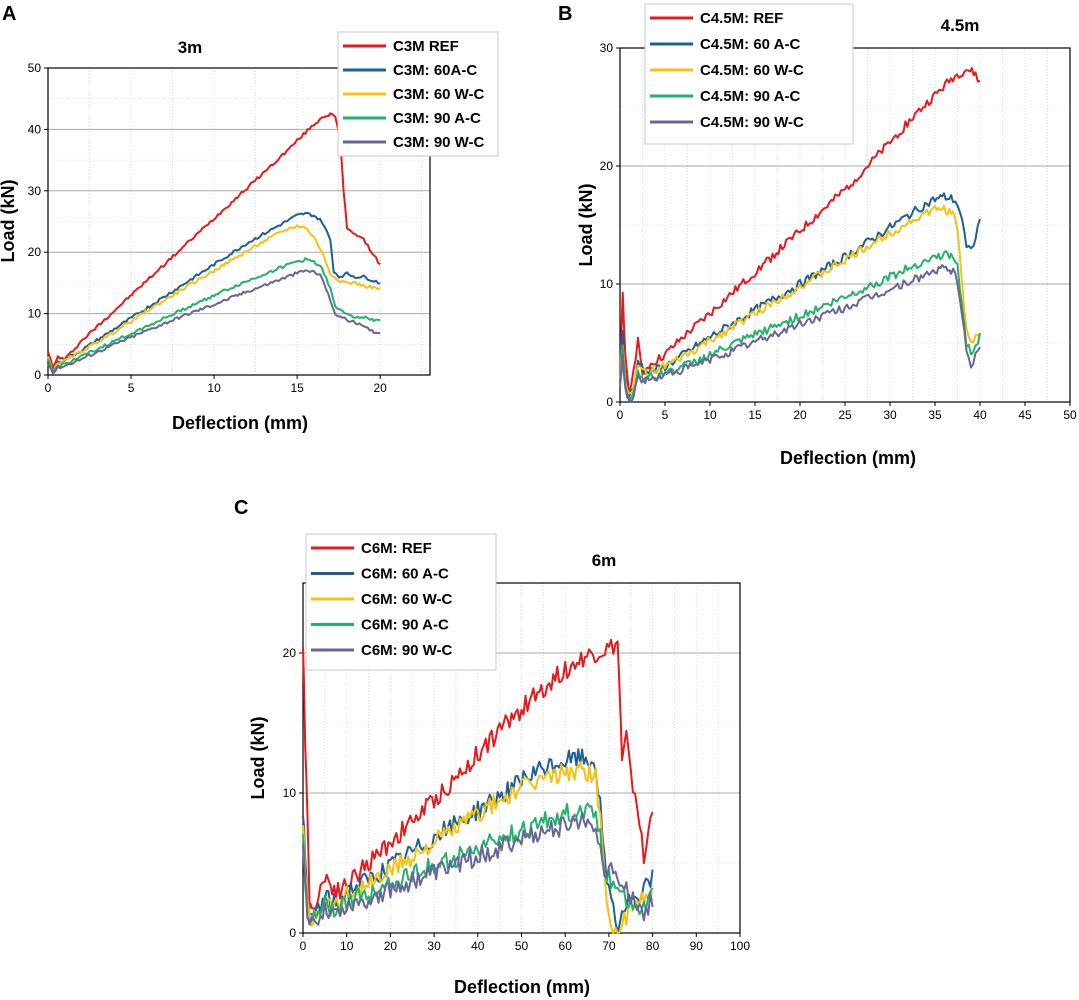 This screenshot has height=1000, width=1079. I want to click on legend-label-2: C3M: 60 W-C, so click(439, 94).